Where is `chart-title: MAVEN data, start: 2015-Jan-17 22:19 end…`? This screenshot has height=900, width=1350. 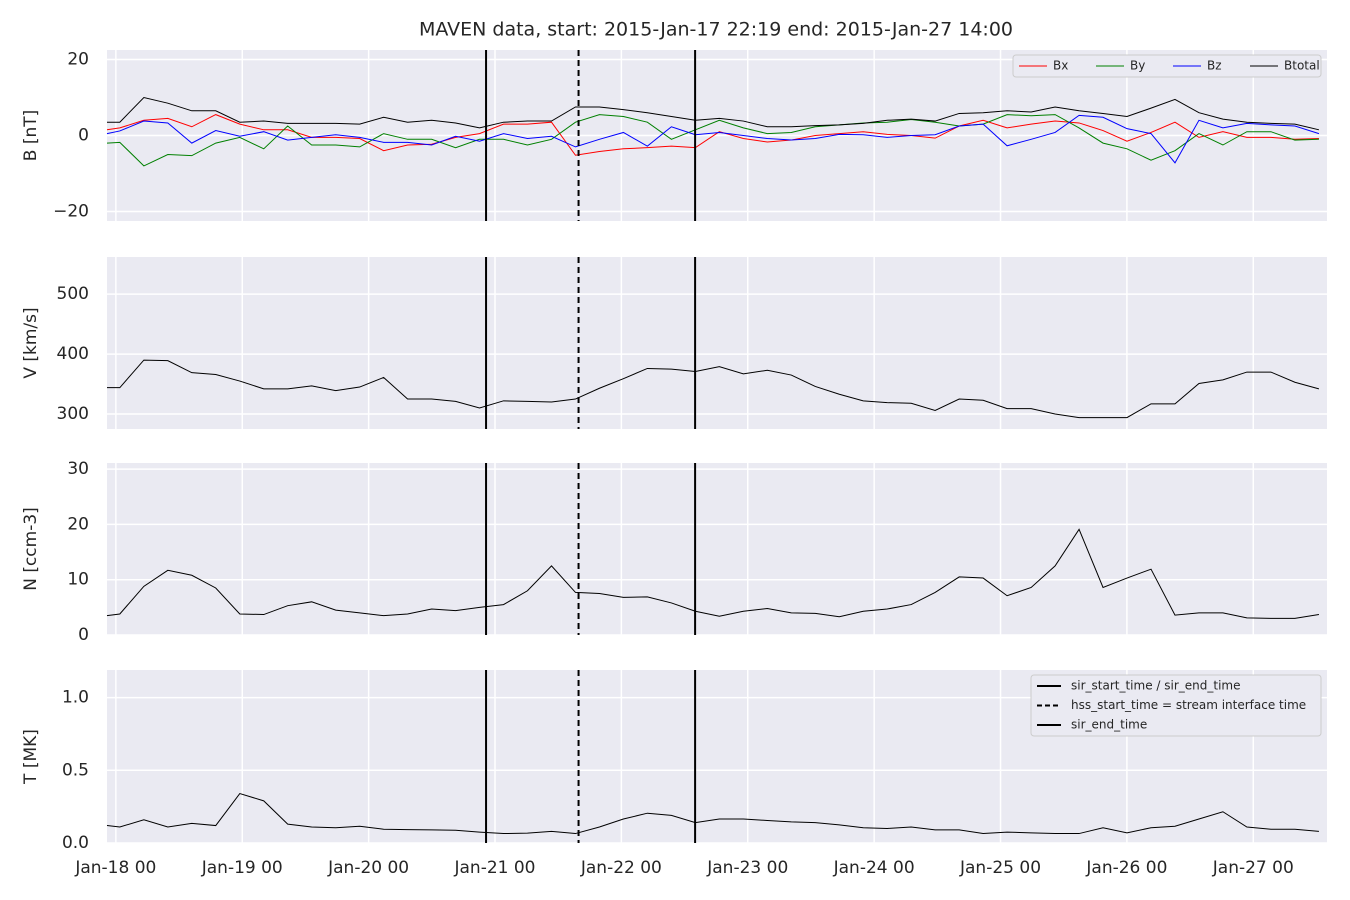
chart-title: MAVEN data, start: 2015-Jan-17 22:19 end… is located at coordinates (716, 30).